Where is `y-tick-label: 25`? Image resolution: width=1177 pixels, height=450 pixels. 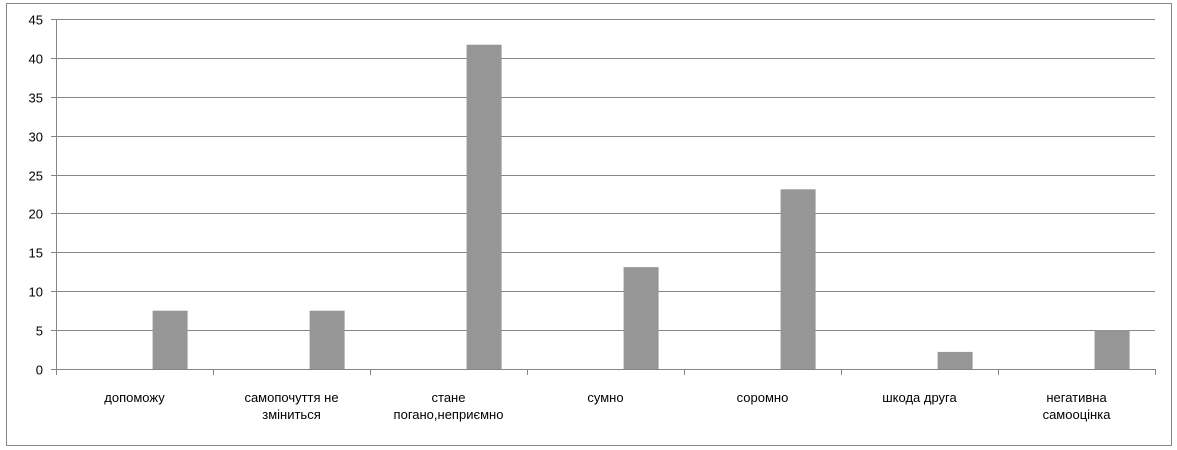 y-tick-label: 25 is located at coordinates (36, 176).